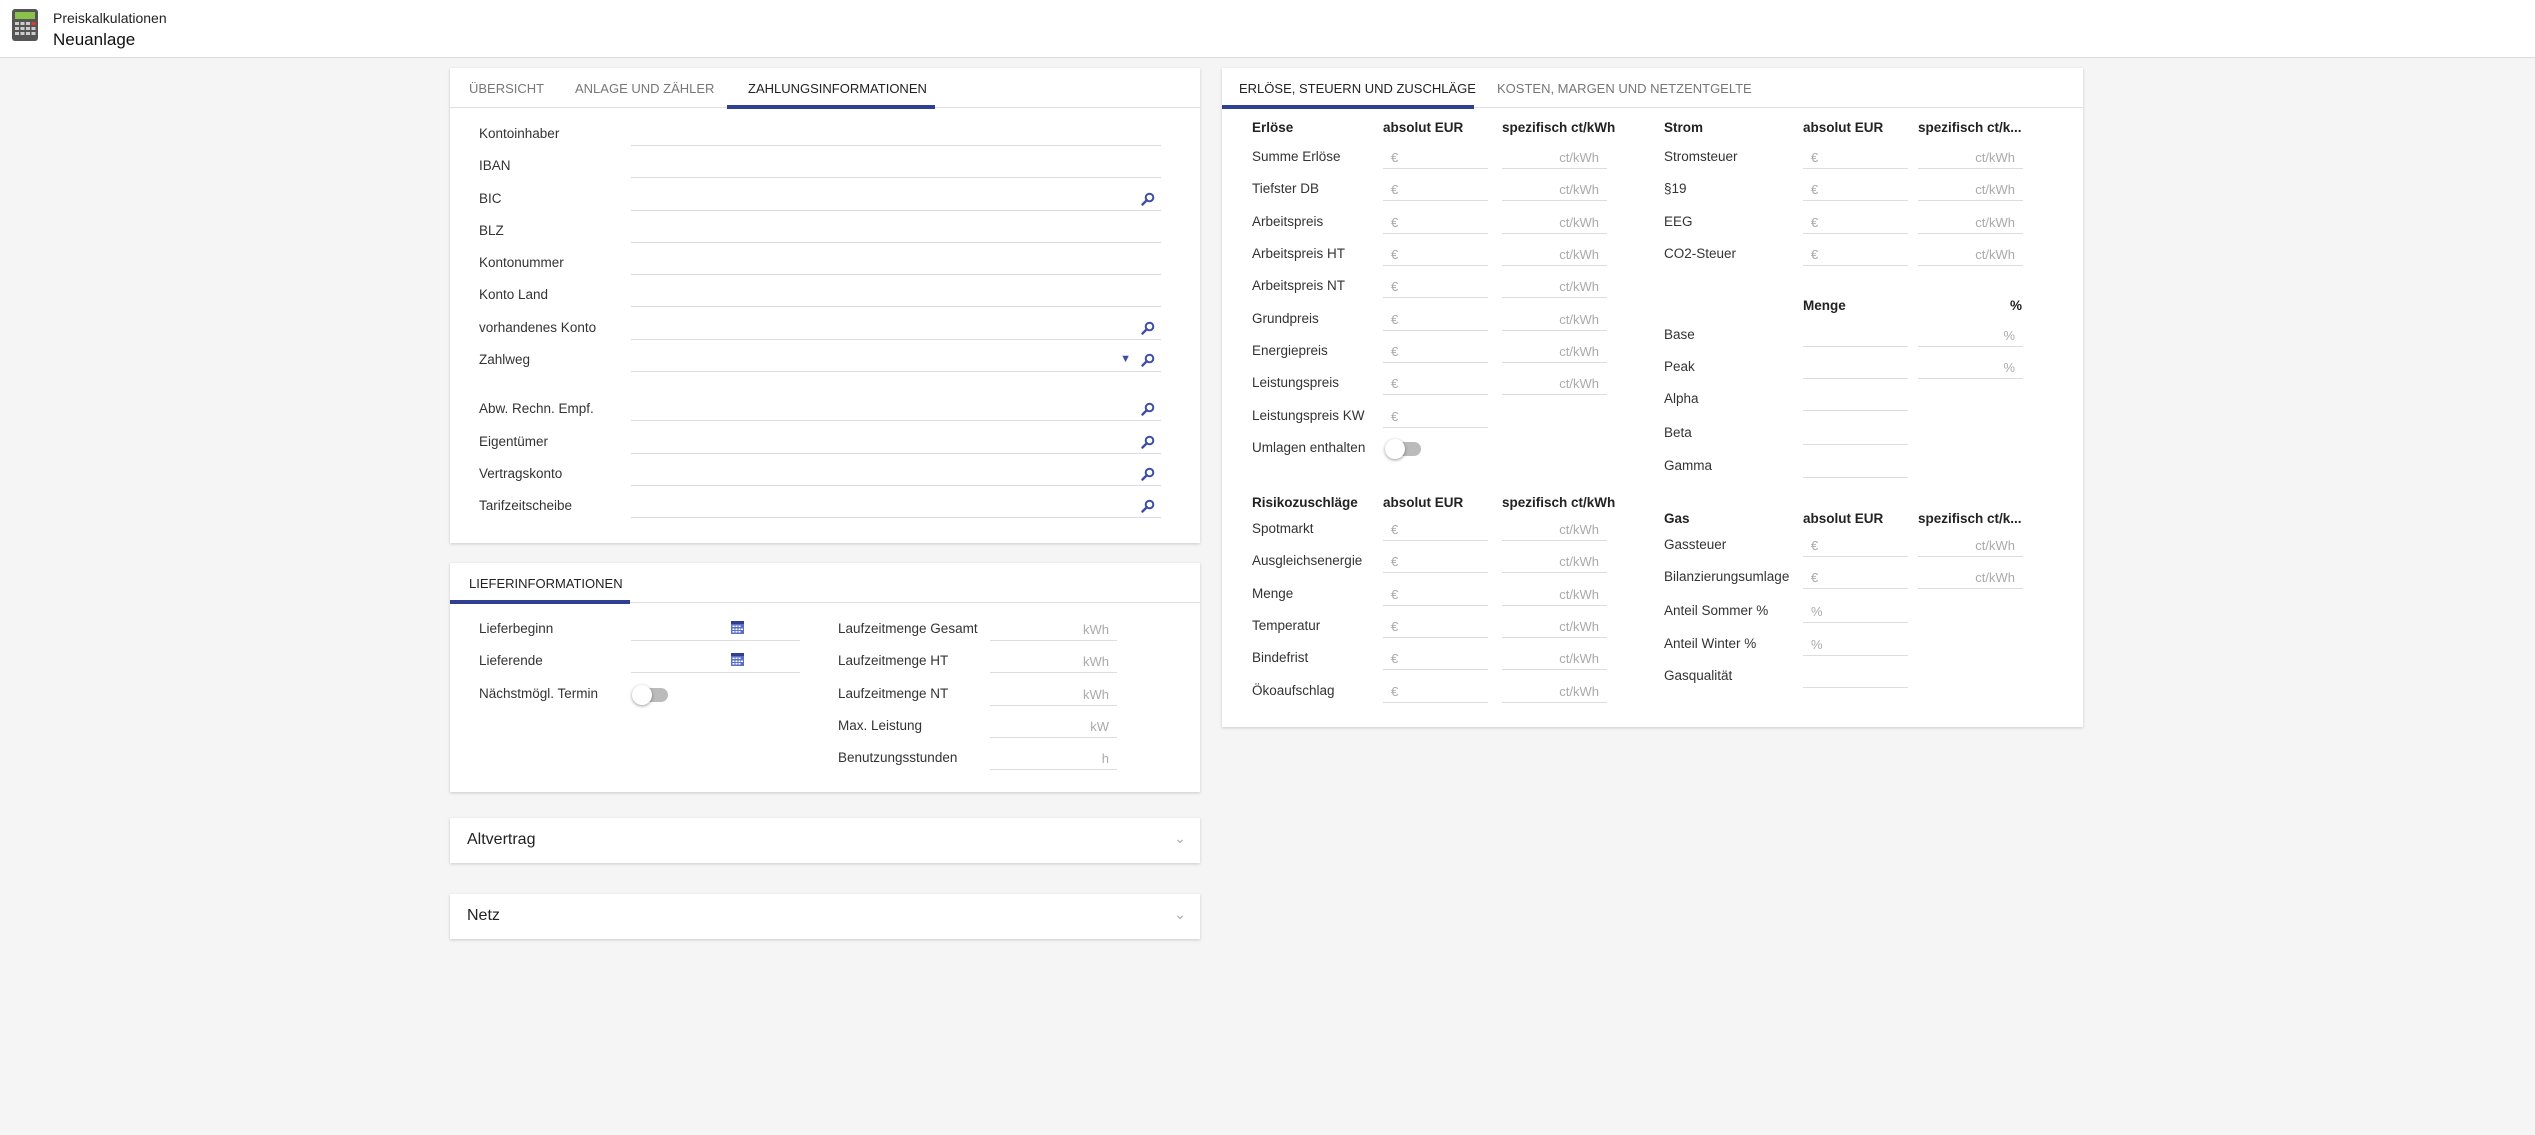  What do you see at coordinates (896, 329) in the screenshot?
I see `vorhandenes-konto-input` at bounding box center [896, 329].